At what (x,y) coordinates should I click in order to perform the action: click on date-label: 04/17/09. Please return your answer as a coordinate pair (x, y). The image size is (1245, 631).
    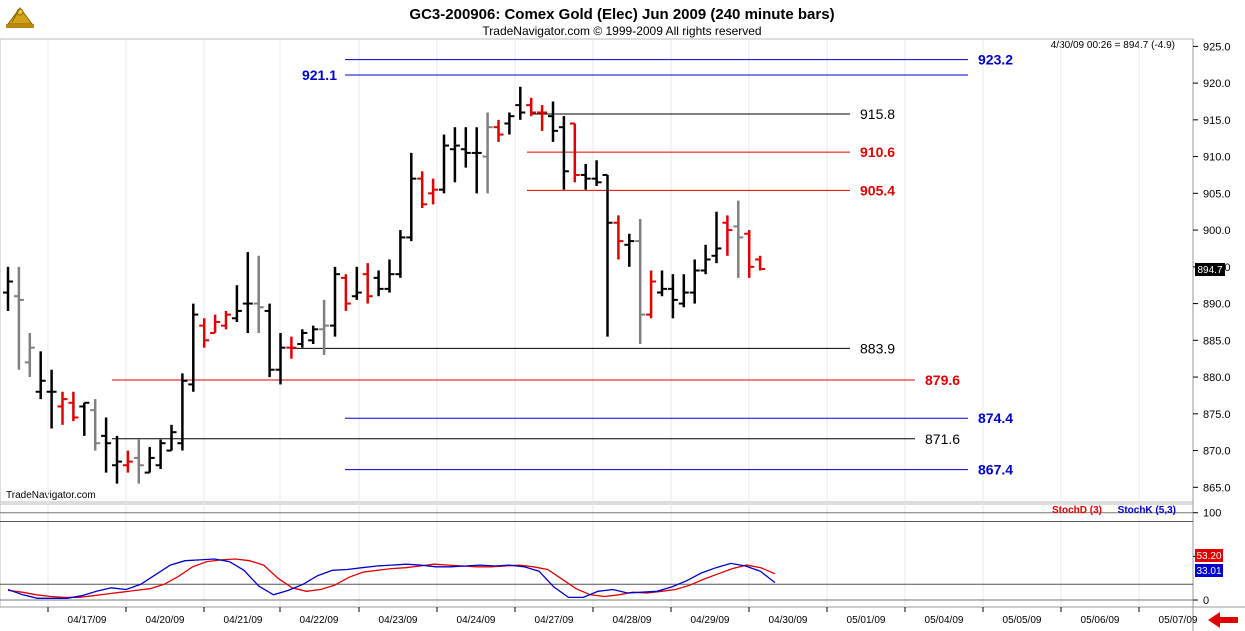
    Looking at the image, I should click on (87, 620).